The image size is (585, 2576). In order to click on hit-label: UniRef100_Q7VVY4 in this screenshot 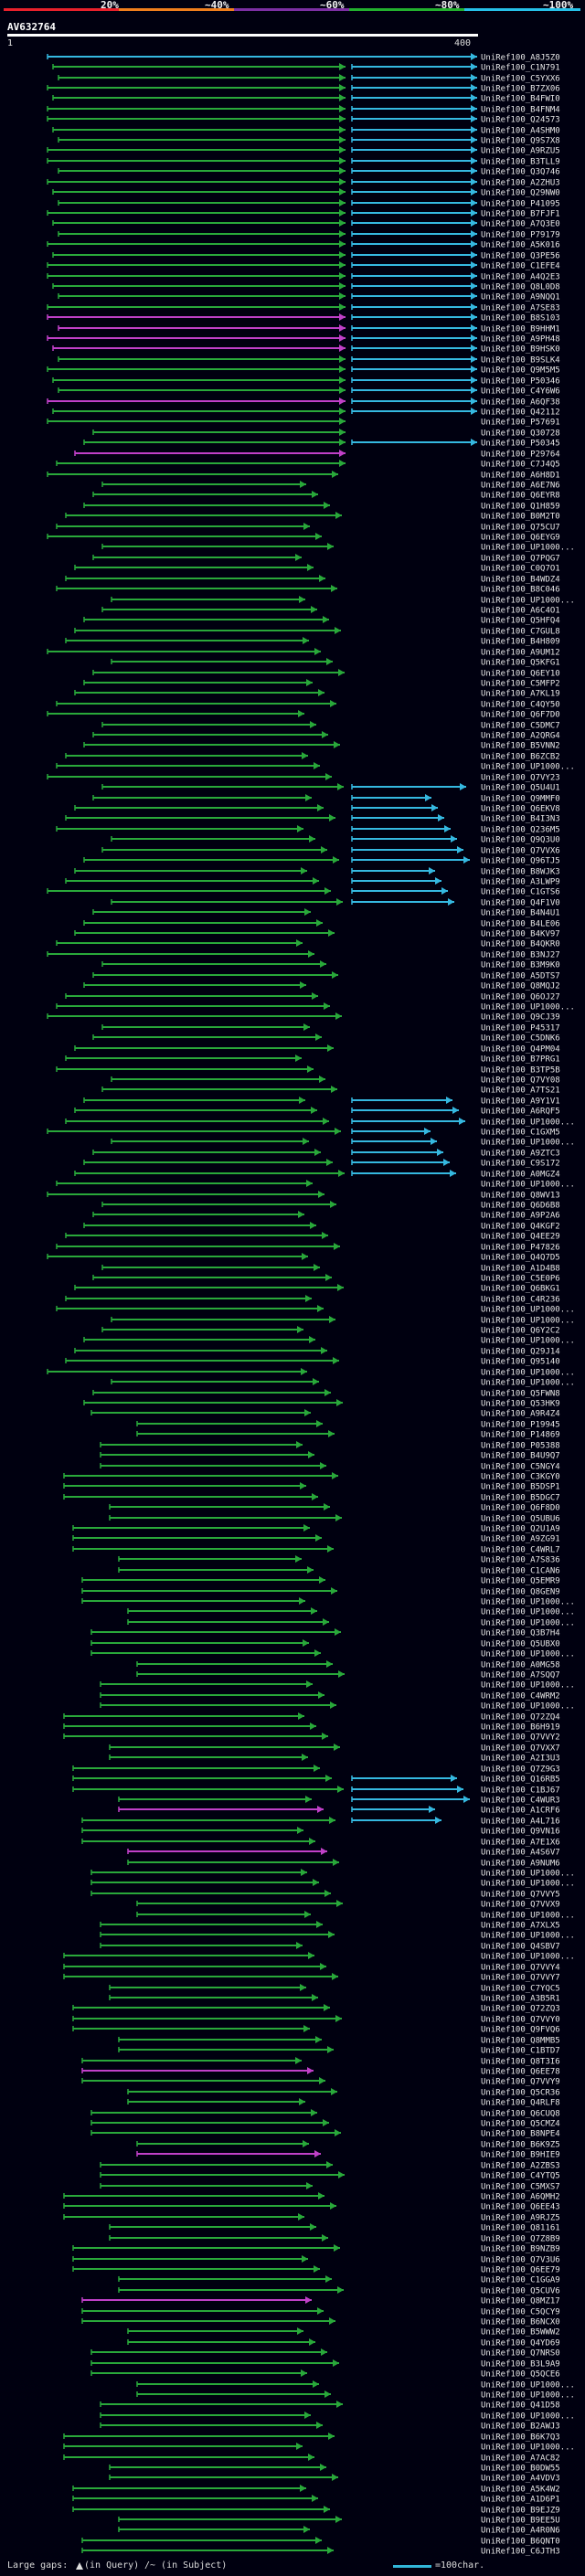, I will do `click(520, 1968)`.